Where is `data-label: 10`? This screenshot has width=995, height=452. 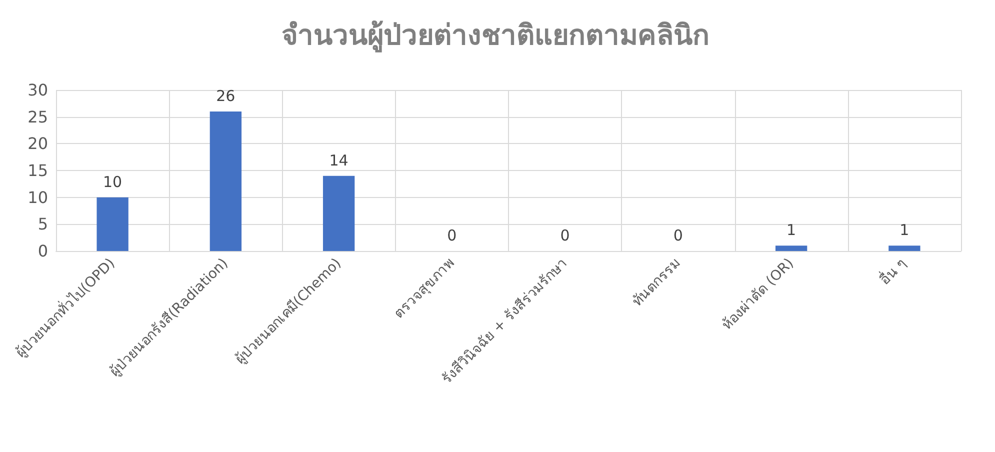
data-label: 10 is located at coordinates (112, 181).